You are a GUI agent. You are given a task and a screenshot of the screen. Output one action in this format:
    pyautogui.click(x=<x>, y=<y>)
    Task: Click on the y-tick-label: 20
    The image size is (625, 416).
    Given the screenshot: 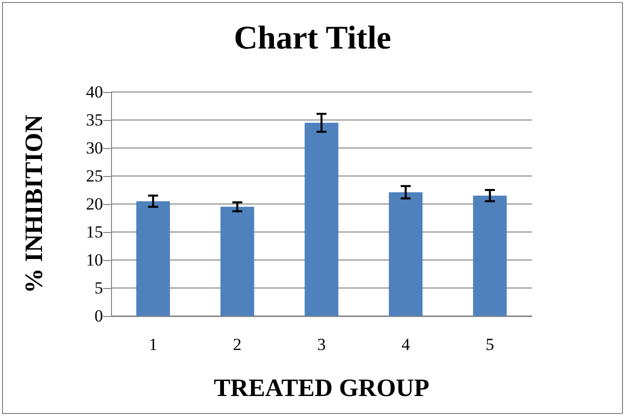 What is the action you would take?
    pyautogui.click(x=94, y=204)
    